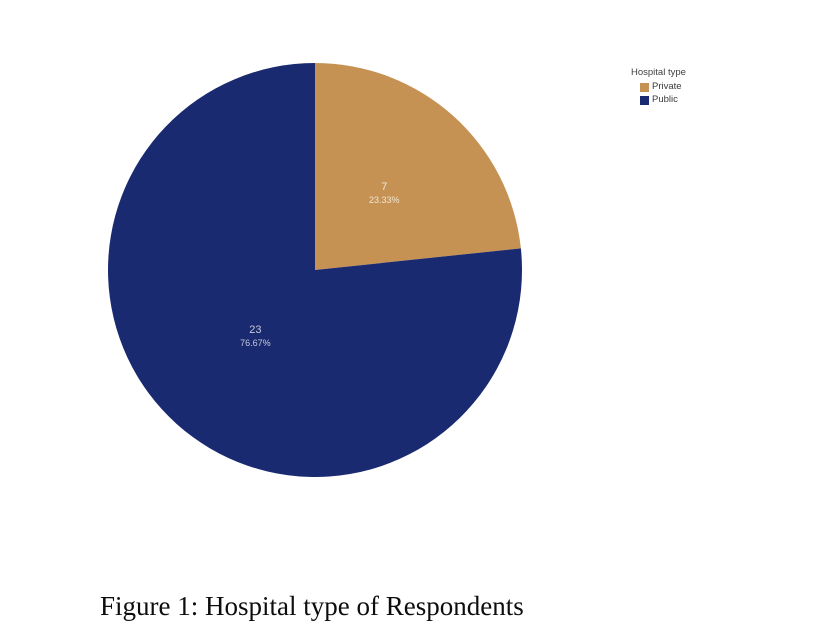  Describe the element at coordinates (667, 86) in the screenshot. I see `legend-label-private: Private` at that location.